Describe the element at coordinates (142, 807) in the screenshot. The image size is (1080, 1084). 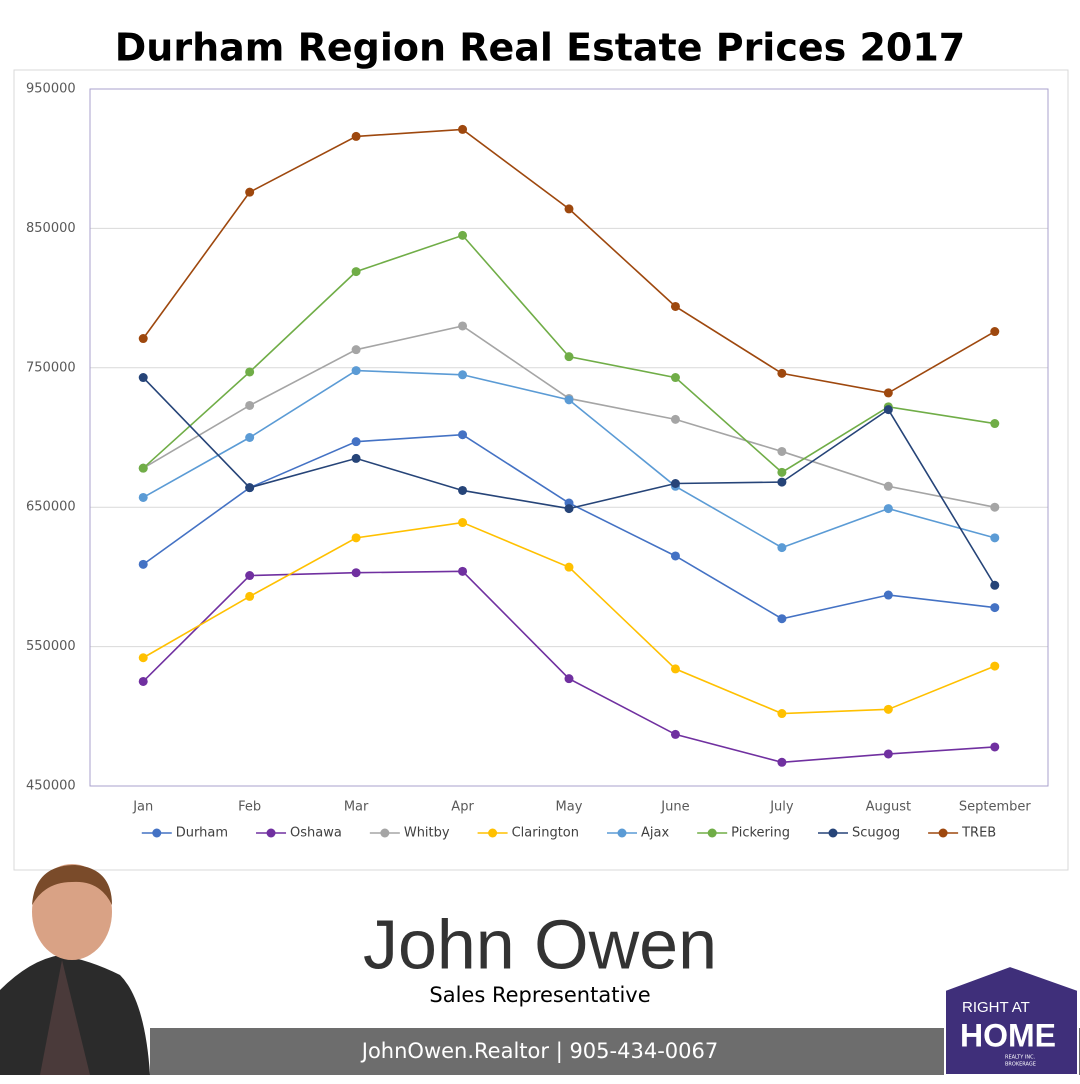
I see `x-tick-label: Jan` at that location.